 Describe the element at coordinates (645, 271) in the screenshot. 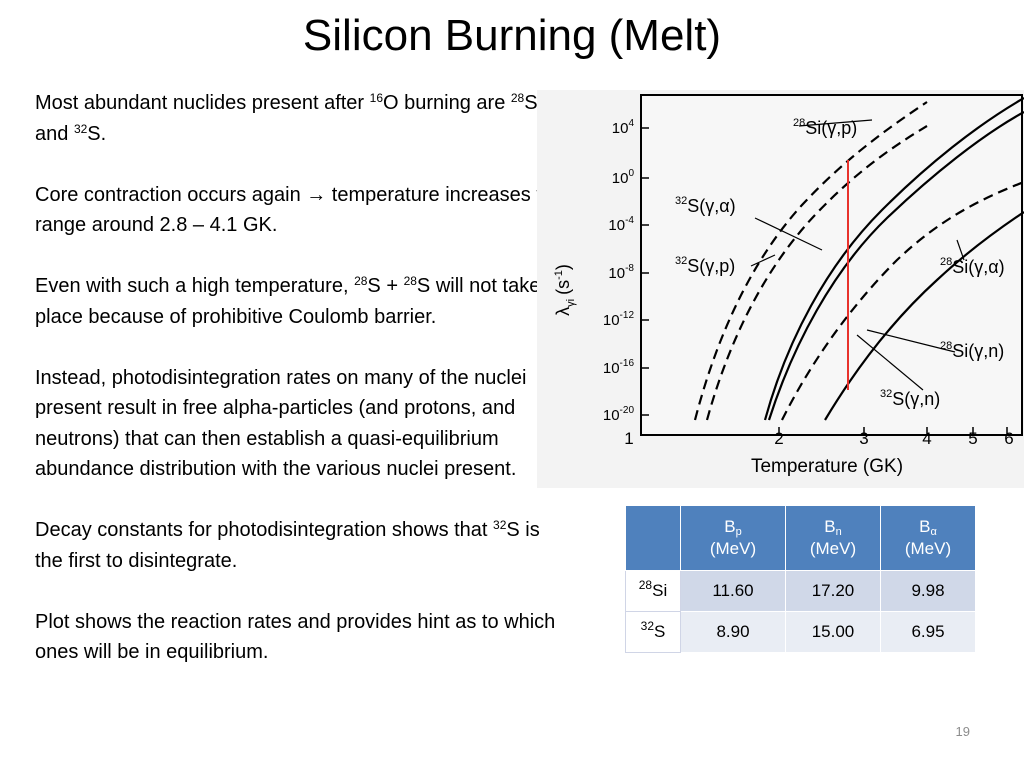

I see `y-tick-marks` at that location.